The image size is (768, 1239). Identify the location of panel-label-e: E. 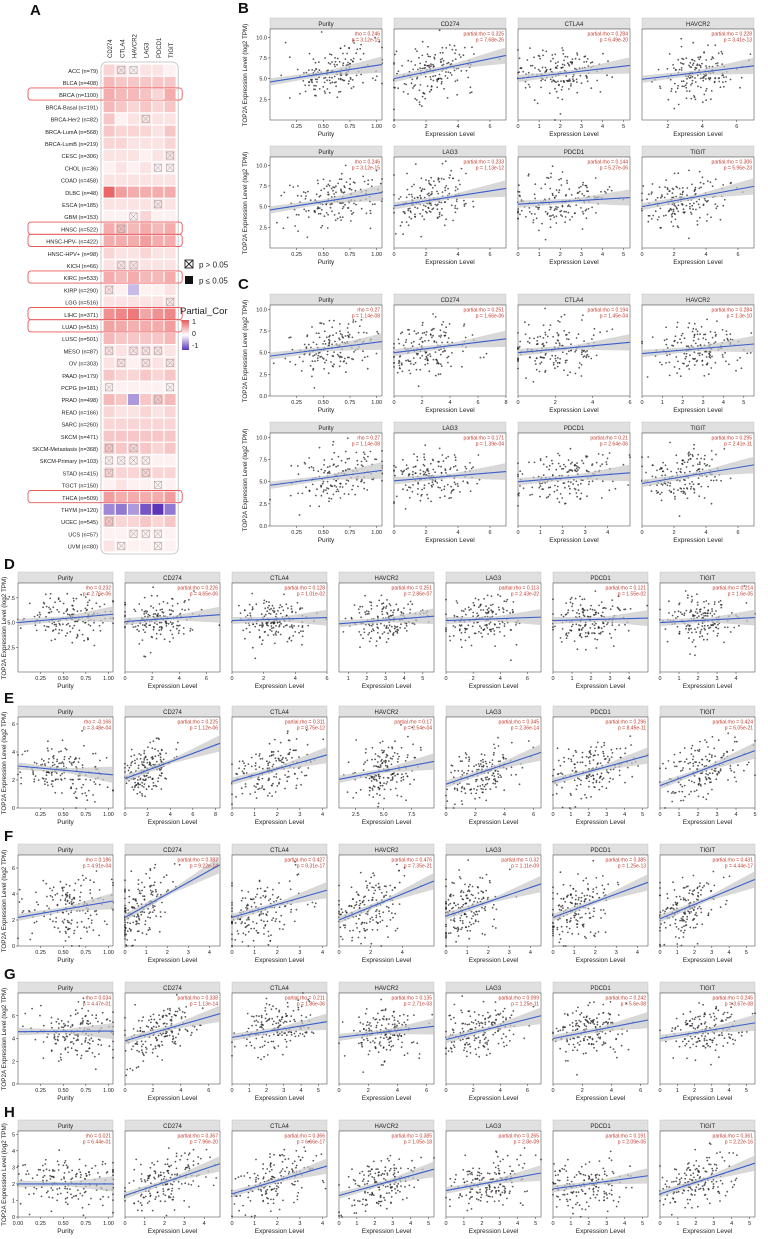
(9, 698).